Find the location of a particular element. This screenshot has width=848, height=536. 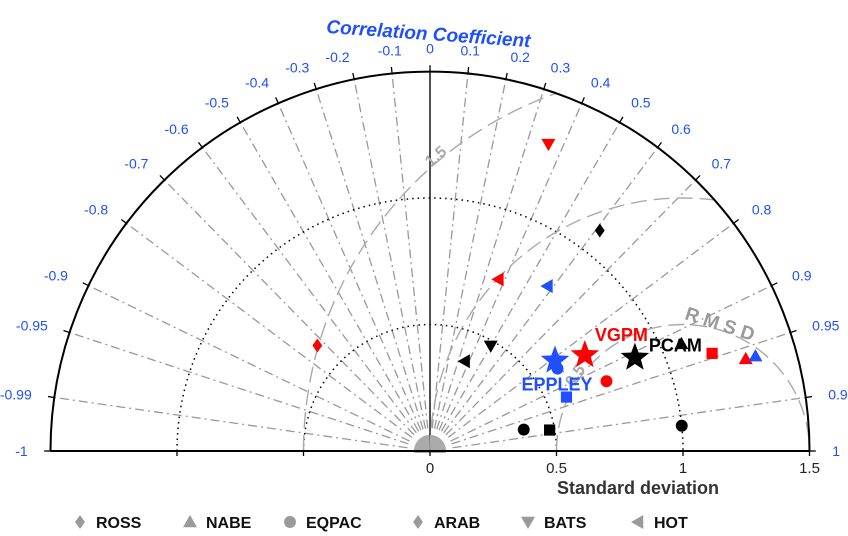

correlation-tick-label: 0.5 is located at coordinates (641, 103).